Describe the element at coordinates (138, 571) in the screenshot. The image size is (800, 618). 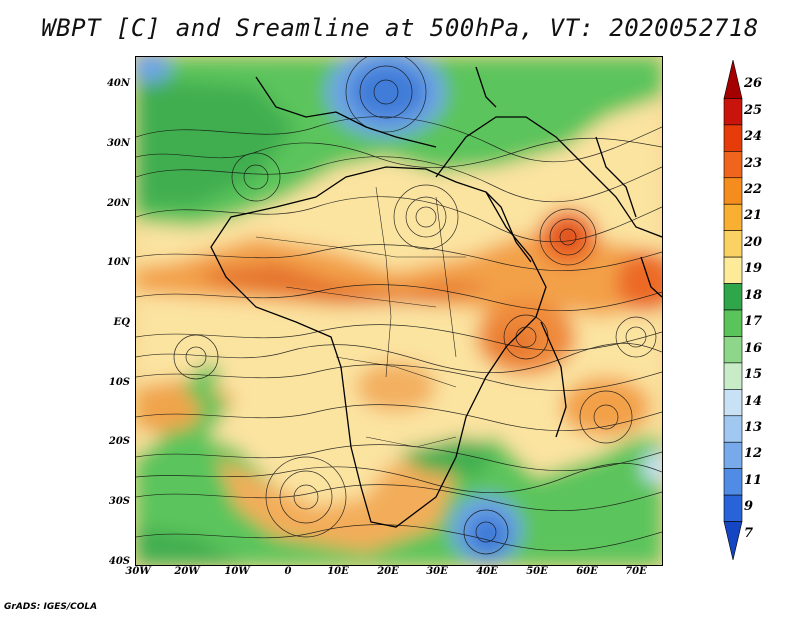
I see `lon-label-30w: 30W` at that location.